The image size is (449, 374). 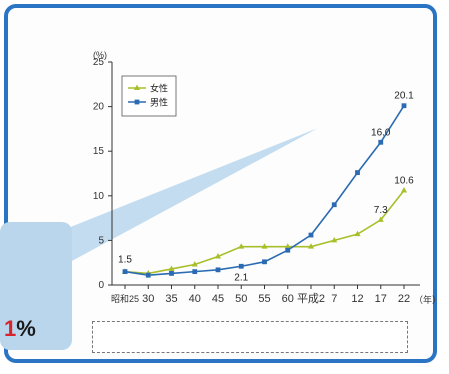 What do you see at coordinates (404, 180) in the screenshot?
I see `data-label: 10.6` at bounding box center [404, 180].